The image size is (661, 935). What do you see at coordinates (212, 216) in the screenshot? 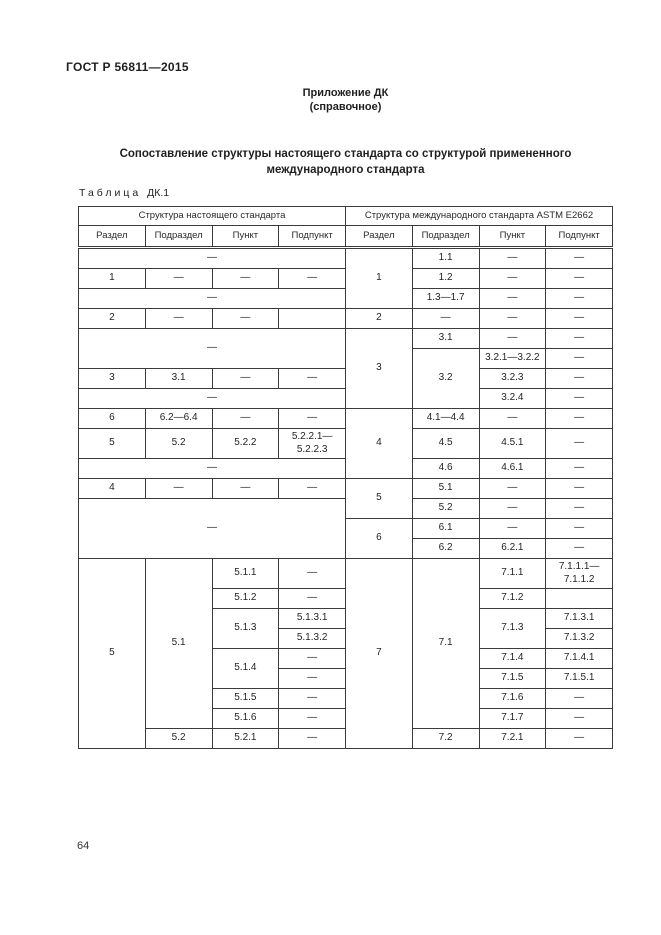
I see `group-header-this-standard: Структура настоящего стандарта` at bounding box center [212, 216].